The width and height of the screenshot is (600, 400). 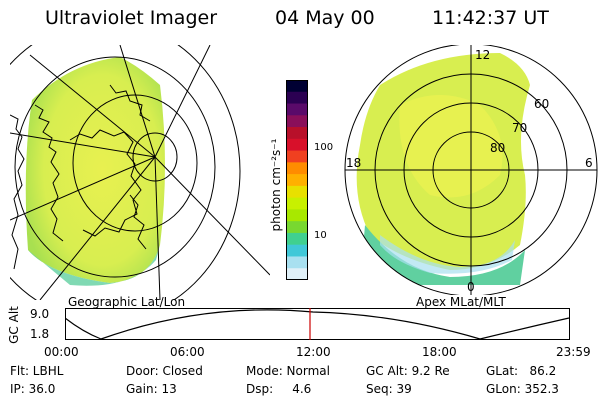 I want to click on status-gain: Gain: 13, so click(x=151, y=389).